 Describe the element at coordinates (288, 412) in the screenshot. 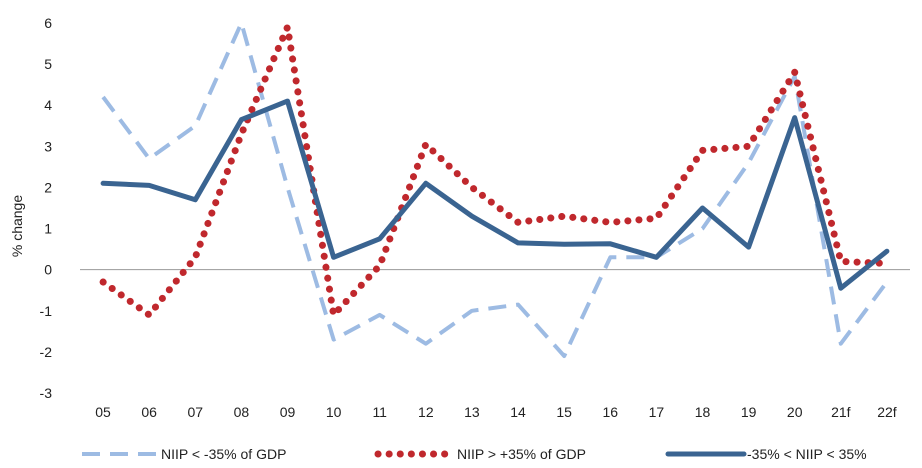

I see `x-tick-label: 09` at that location.